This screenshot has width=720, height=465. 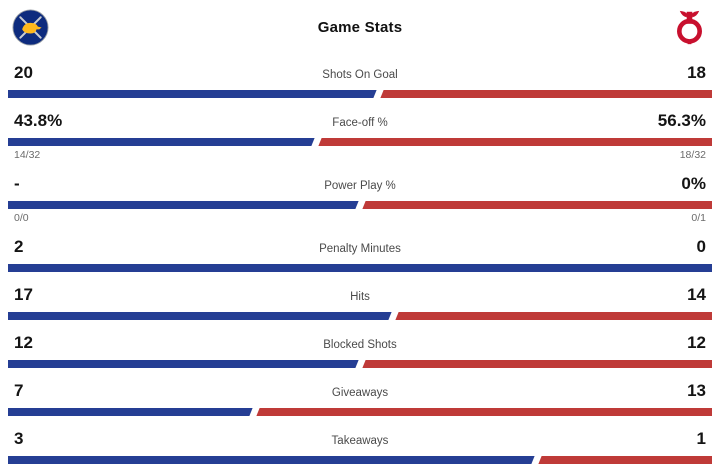 I want to click on stat-row: 7 Giveaways 13, so click(x=360, y=392).